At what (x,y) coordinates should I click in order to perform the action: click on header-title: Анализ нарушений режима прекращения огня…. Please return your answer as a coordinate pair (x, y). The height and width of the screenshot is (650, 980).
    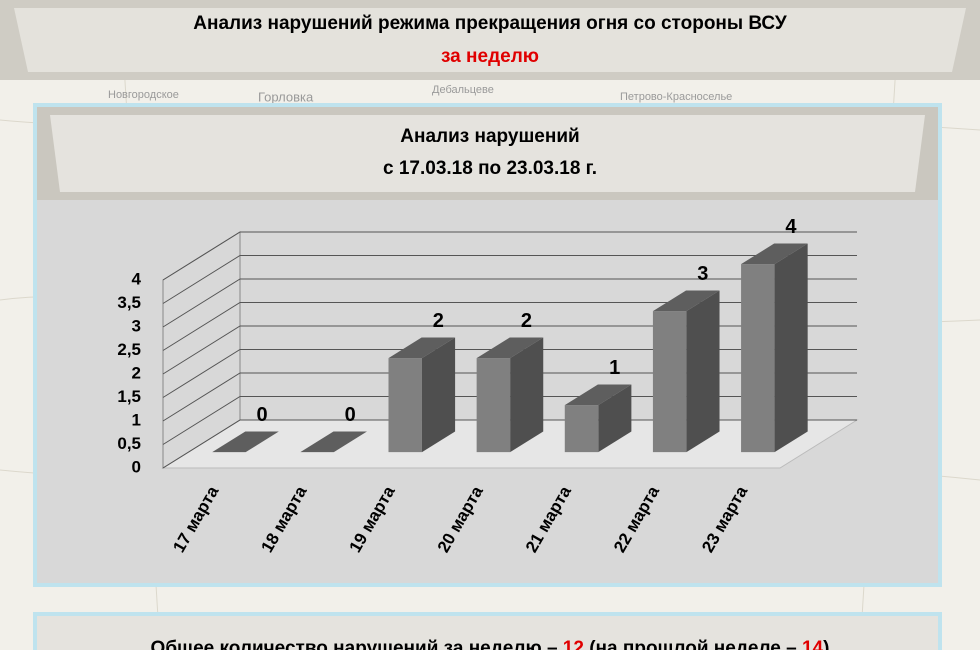
    Looking at the image, I should click on (490, 23).